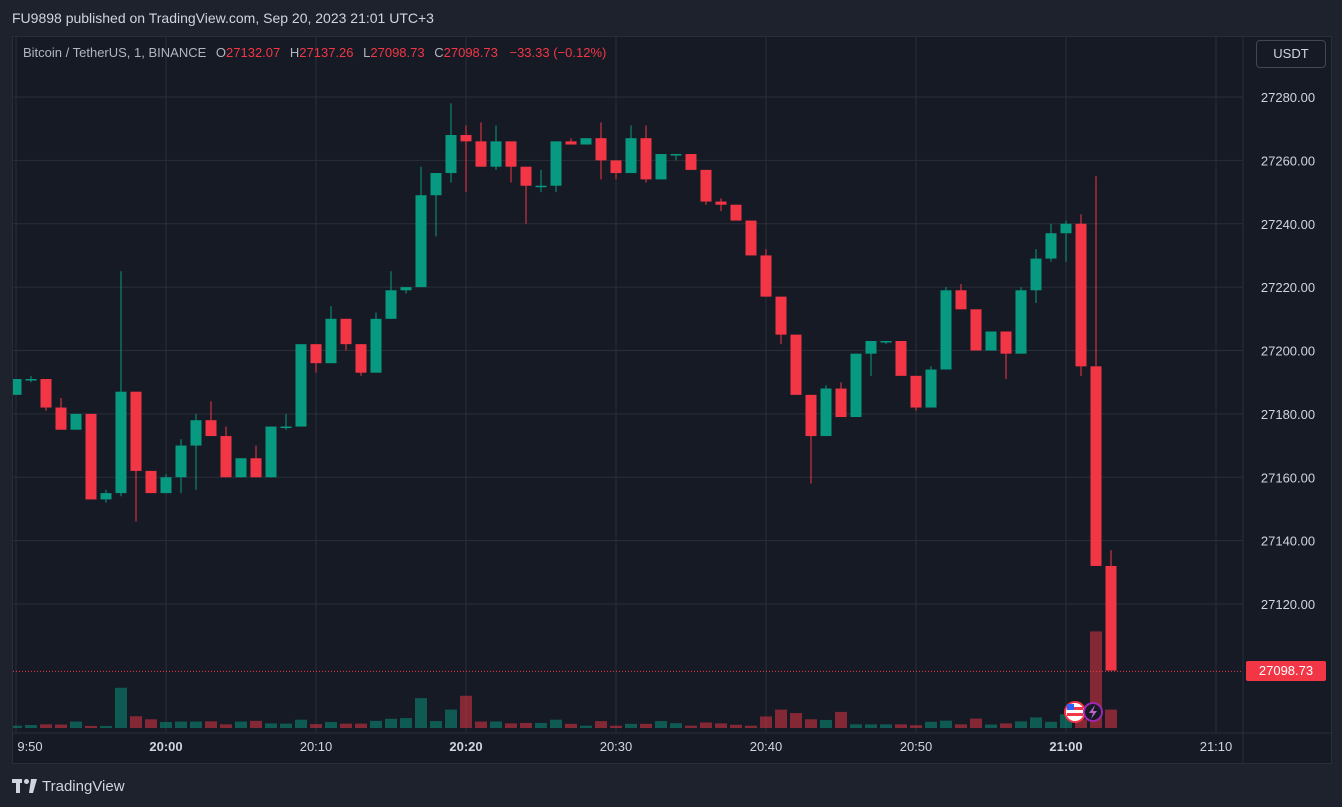 This screenshot has height=807, width=1342. What do you see at coordinates (253, 52) in the screenshot?
I see `open-value: 27132.07` at bounding box center [253, 52].